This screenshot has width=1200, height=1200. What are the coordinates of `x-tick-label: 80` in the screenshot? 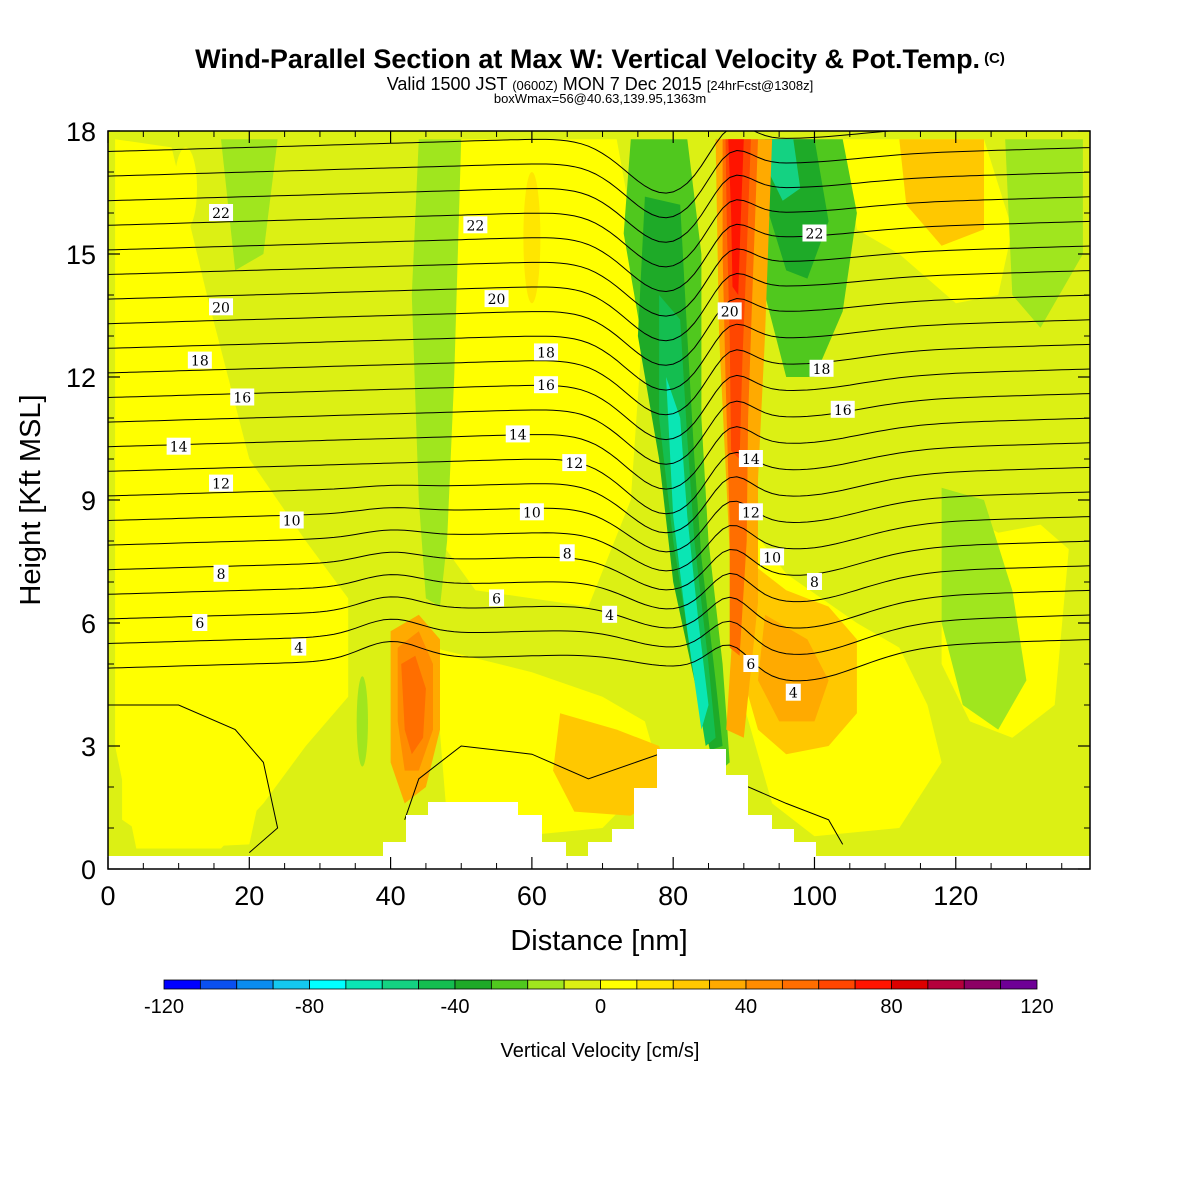 It's located at (673, 896).